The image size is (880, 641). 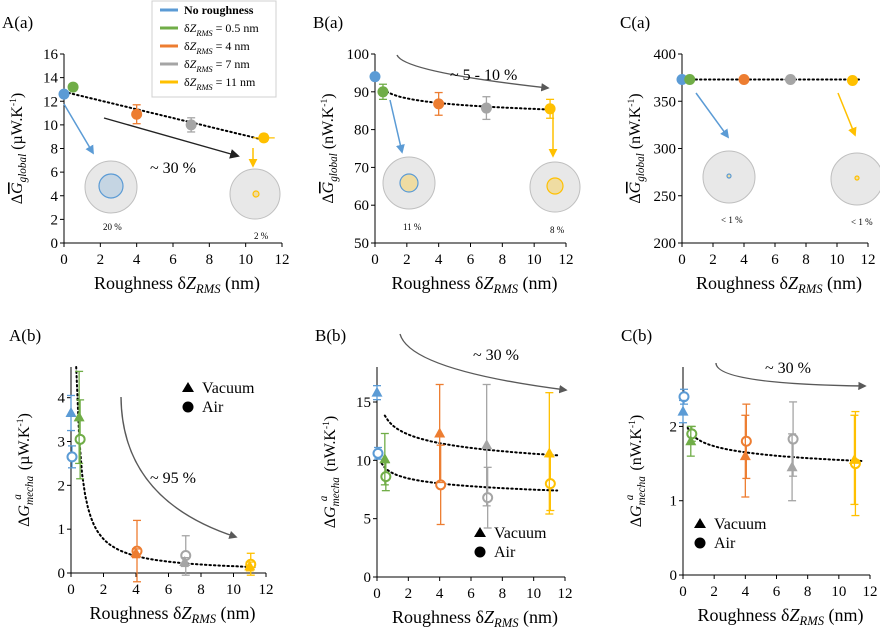 I want to click on legend-air-marker, so click(x=480, y=552).